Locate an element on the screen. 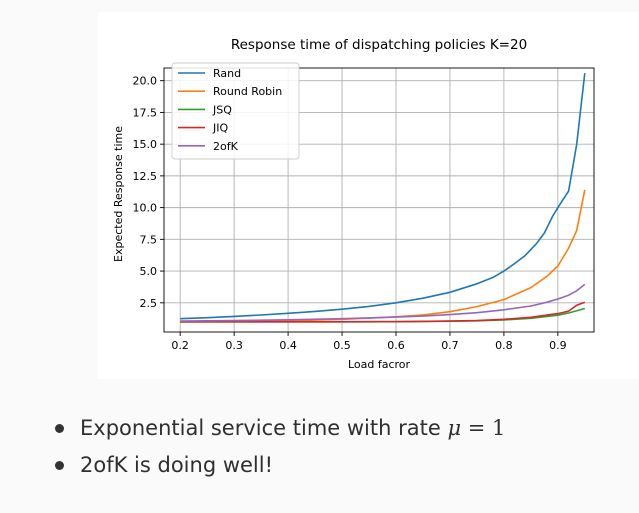 The width and height of the screenshot is (639, 513). x-tick-label: 0.5 is located at coordinates (342, 345).